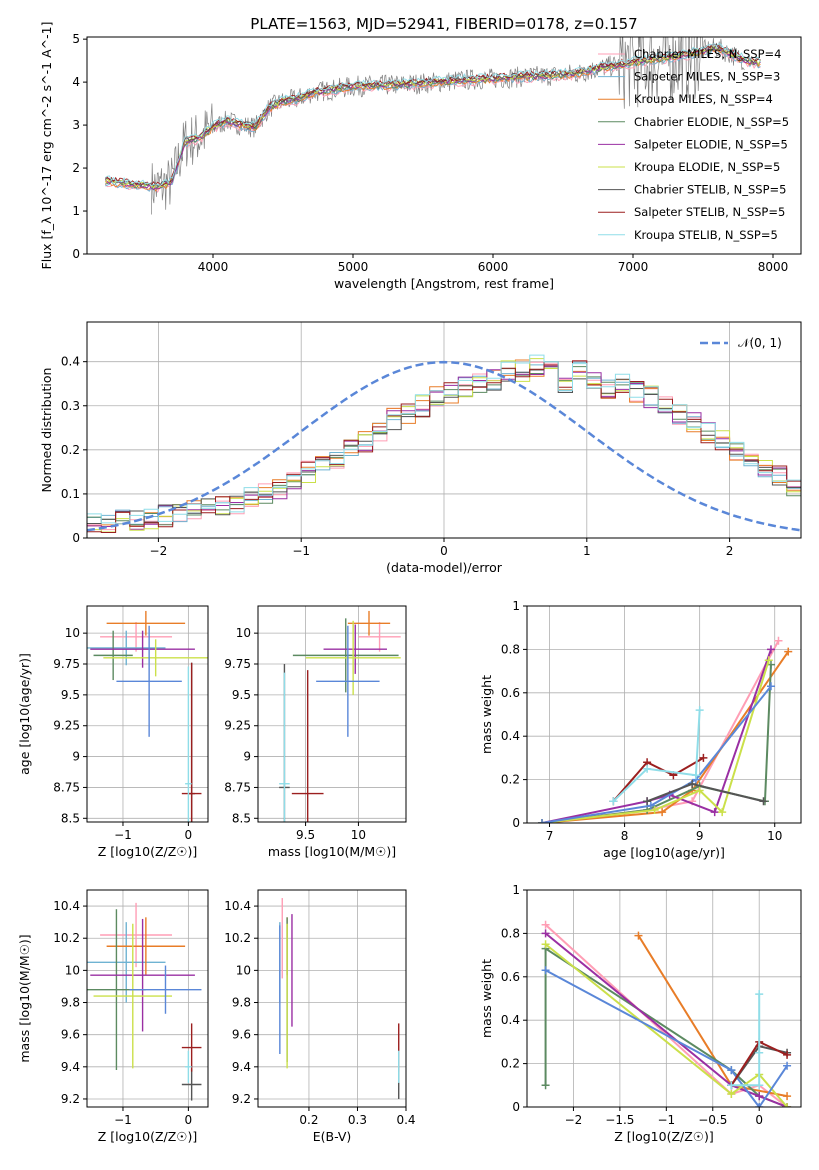 This screenshot has width=819, height=1170. Describe the element at coordinates (70, 406) in the screenshot. I see `y-tick-label: 0.3` at that location.